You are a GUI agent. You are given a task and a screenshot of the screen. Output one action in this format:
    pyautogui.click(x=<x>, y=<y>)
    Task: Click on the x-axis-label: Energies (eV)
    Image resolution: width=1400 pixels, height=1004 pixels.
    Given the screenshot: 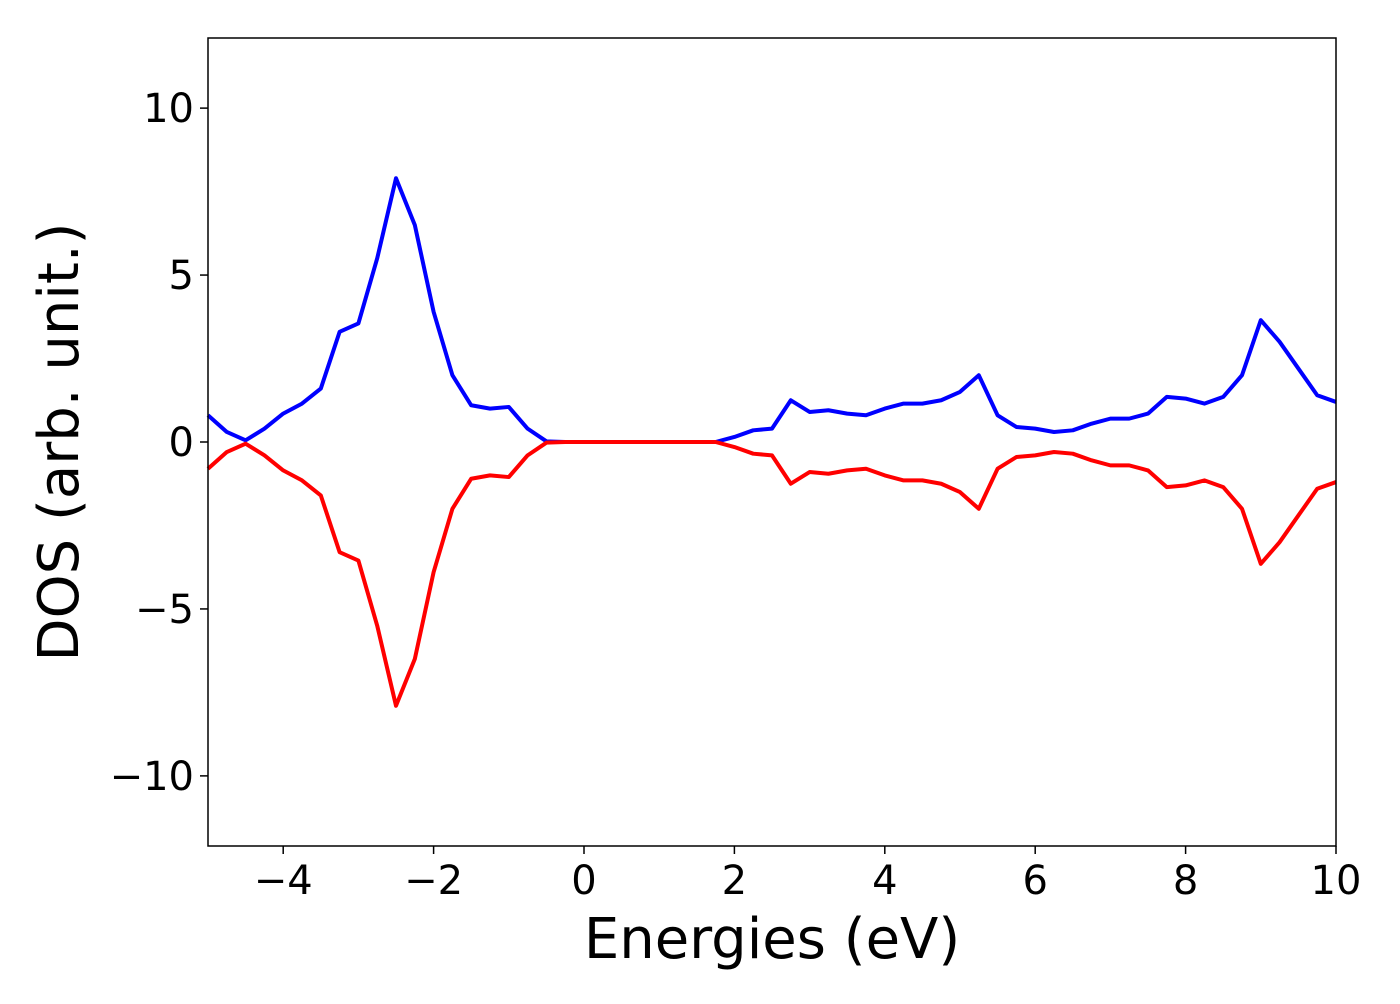 What is the action you would take?
    pyautogui.click(x=772, y=939)
    